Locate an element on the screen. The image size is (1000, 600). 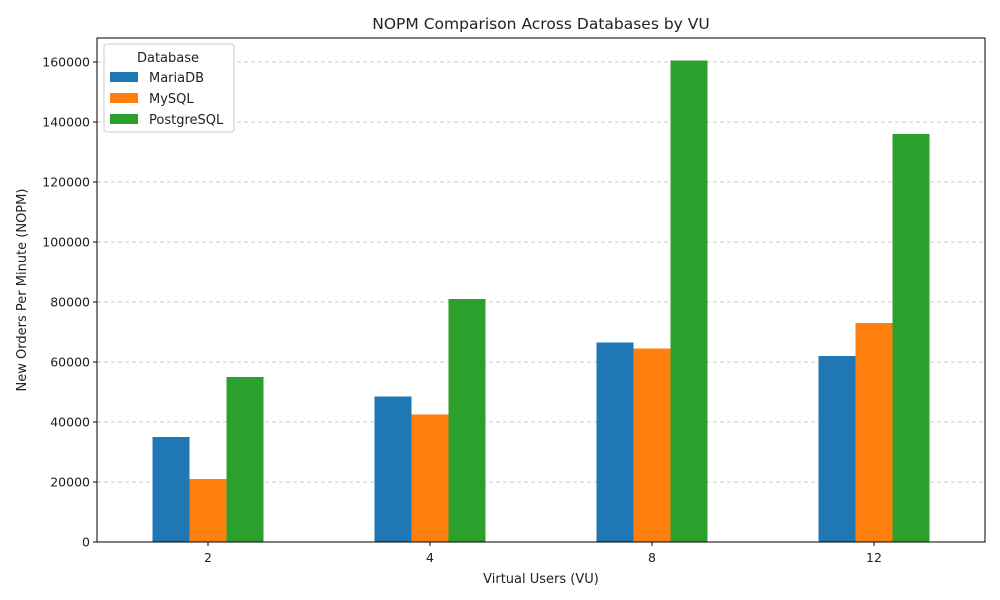
legend: Database MariaDB MySQL PostgreSQL is located at coordinates (169, 88).